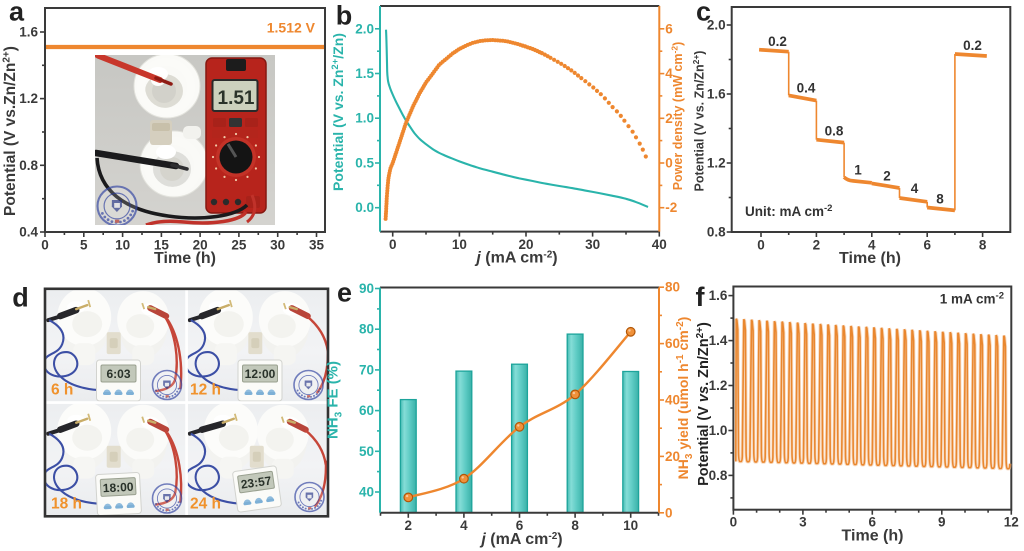  What do you see at coordinates (858, 170) in the screenshot?
I see `svg-text: 1` at bounding box center [858, 170].